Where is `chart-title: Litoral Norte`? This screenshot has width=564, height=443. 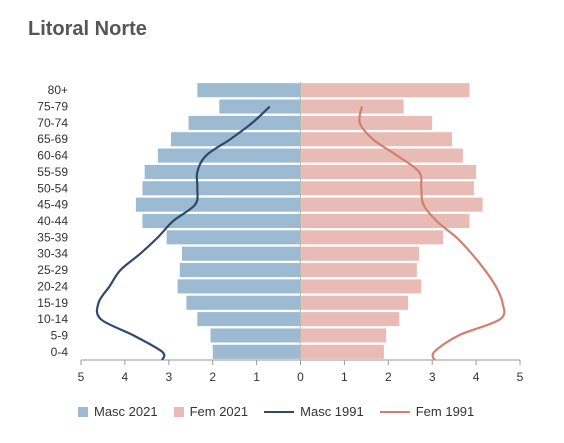 chart-title: Litoral Norte is located at coordinates (87, 29).